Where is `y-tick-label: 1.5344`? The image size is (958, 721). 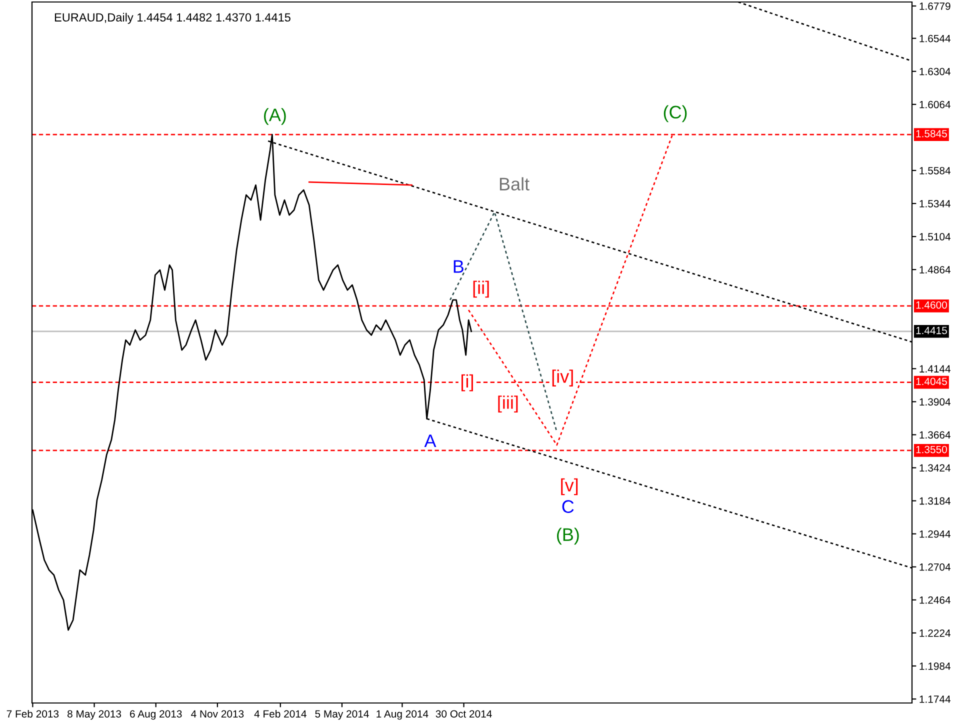
y-tick-label: 1.5344 is located at coordinates (935, 204).